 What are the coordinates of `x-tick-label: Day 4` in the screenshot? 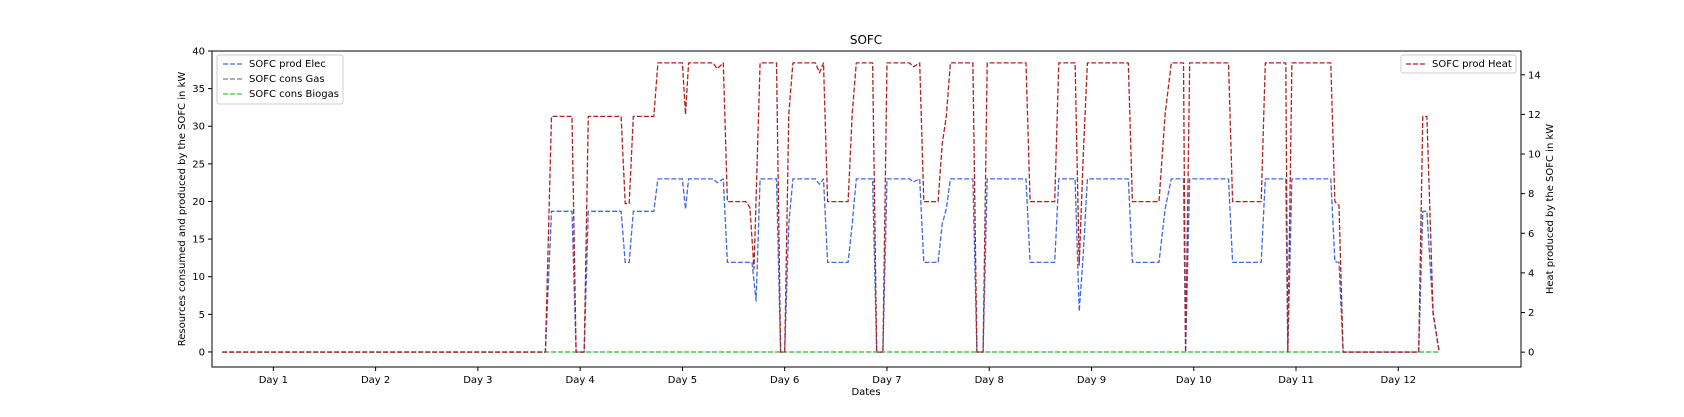 It's located at (580, 380).